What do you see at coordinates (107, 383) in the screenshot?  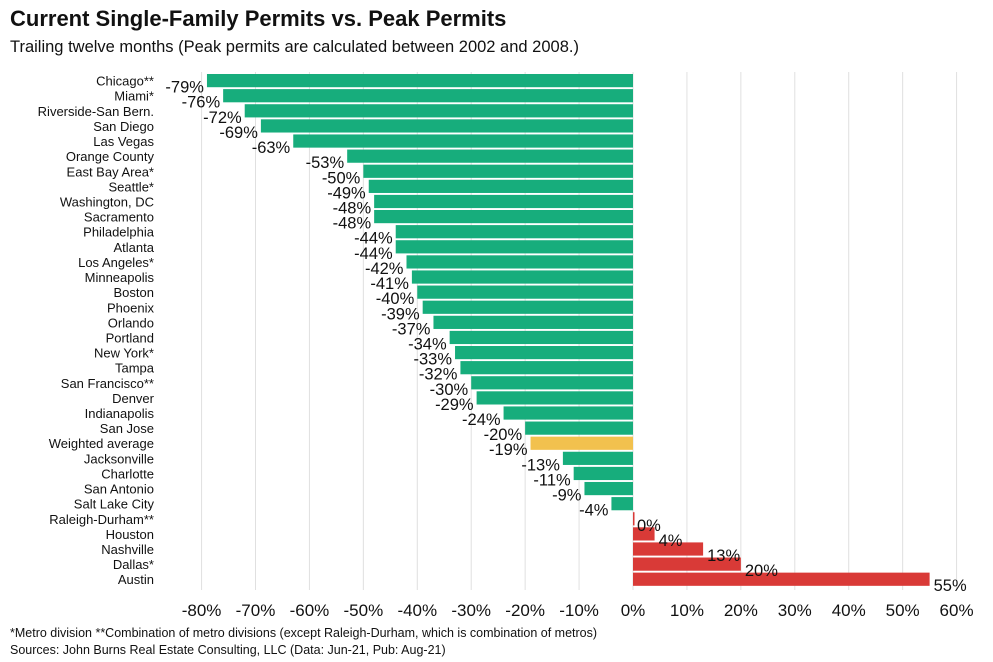 I see `category-label: San Francisco**` at bounding box center [107, 383].